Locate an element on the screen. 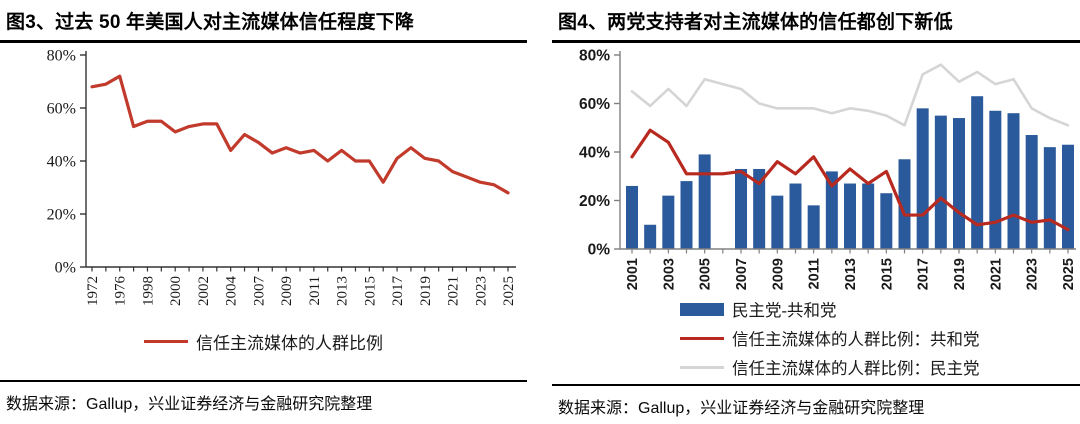 The image size is (1080, 424). legend-item-republican: 信任主流媒体的人群比例：共和党 is located at coordinates (880, 338).